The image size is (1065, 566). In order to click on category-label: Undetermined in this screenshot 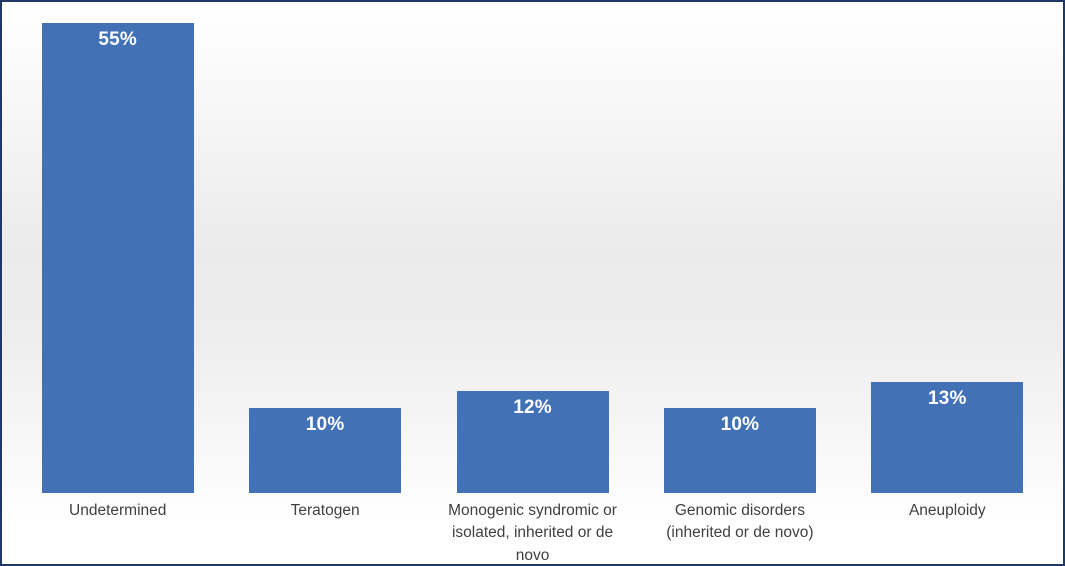, I will do `click(118, 510)`.